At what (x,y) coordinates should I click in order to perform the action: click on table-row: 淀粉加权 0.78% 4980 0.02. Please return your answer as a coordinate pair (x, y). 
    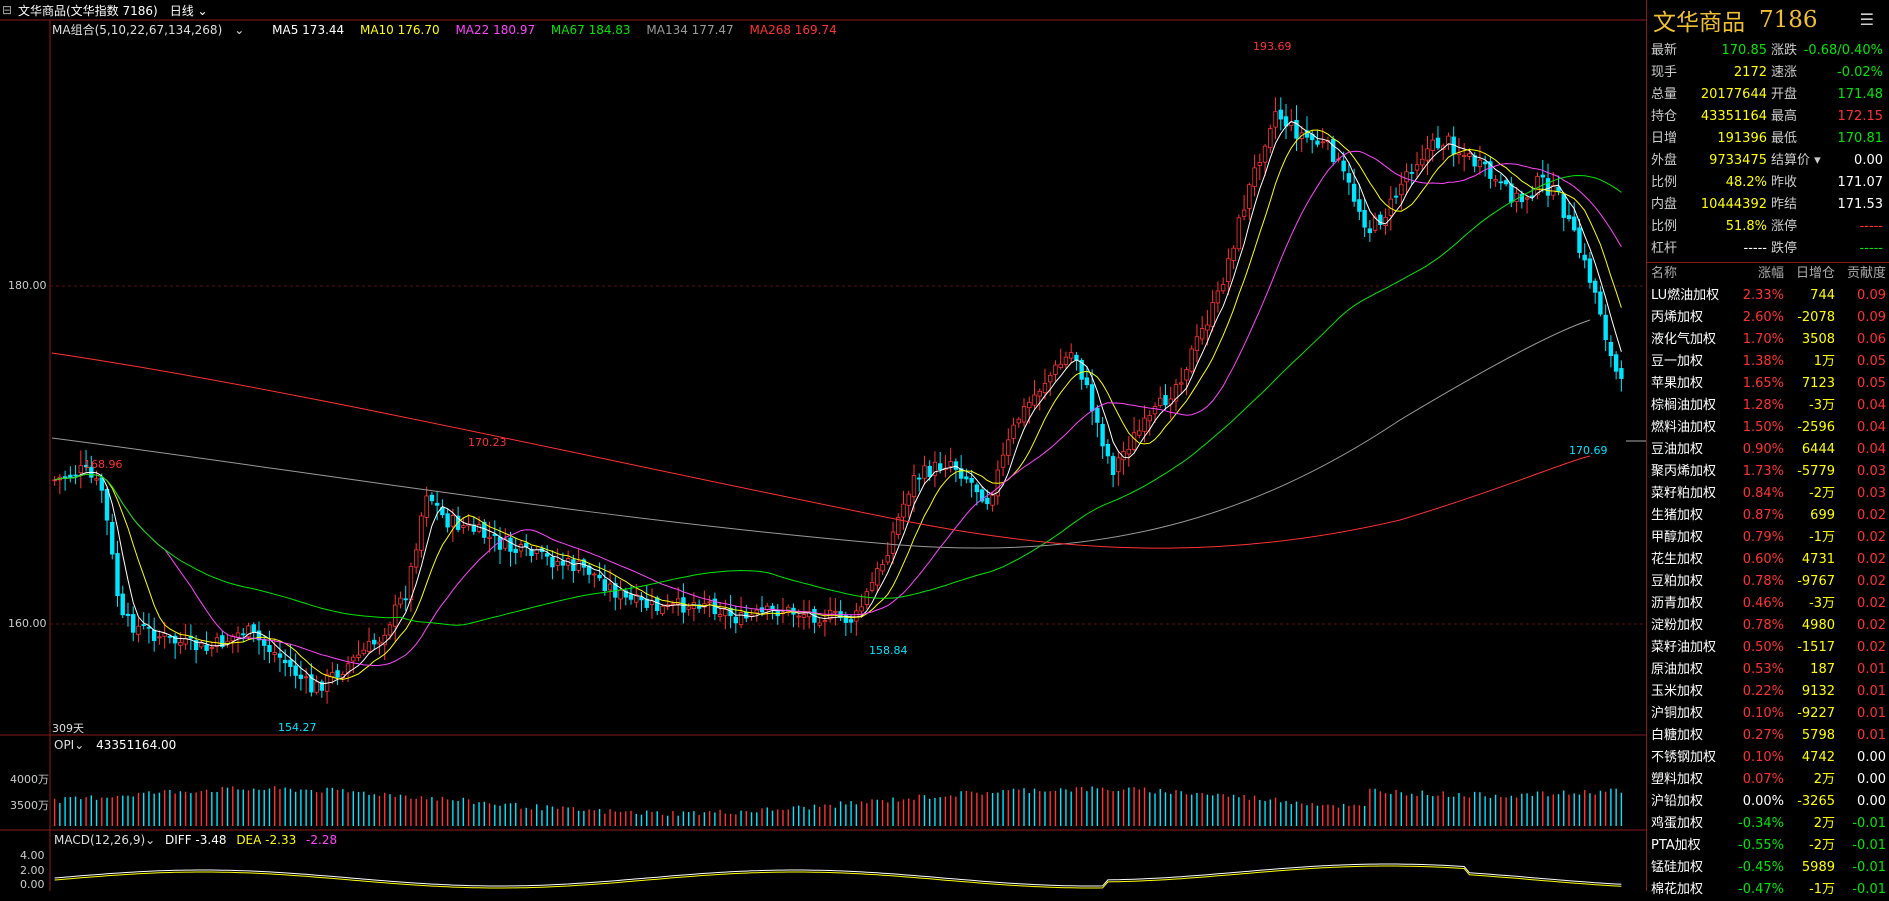
    Looking at the image, I should click on (1768, 626).